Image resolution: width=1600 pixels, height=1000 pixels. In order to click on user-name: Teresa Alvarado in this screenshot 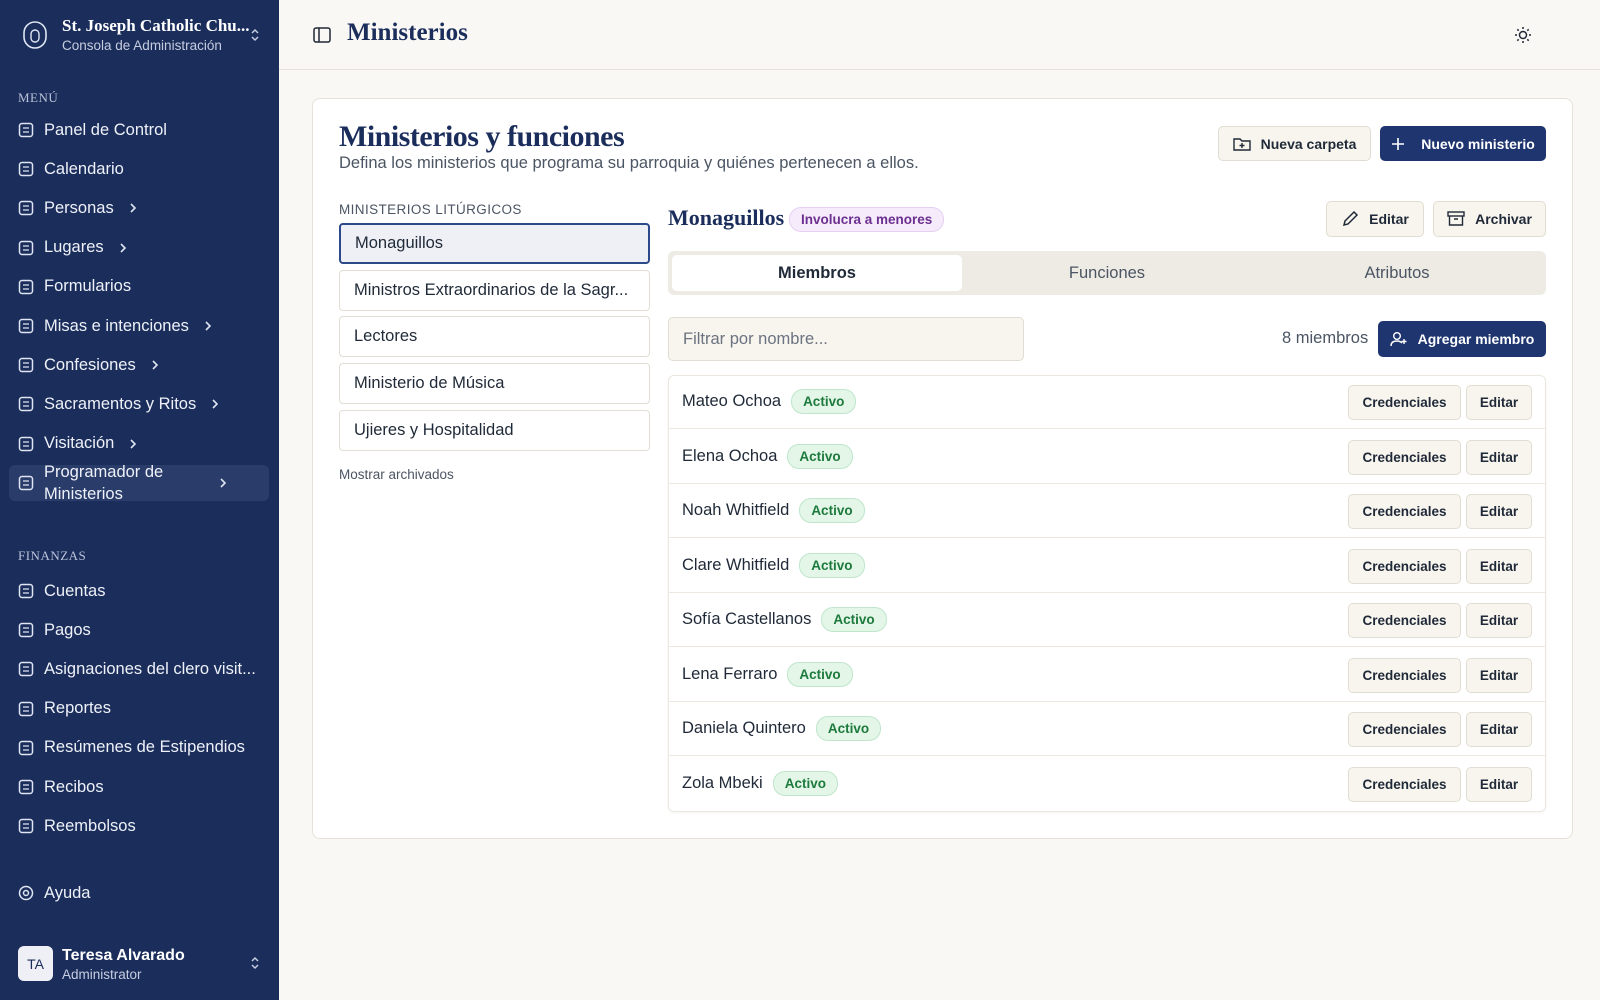, I will do `click(123, 955)`.